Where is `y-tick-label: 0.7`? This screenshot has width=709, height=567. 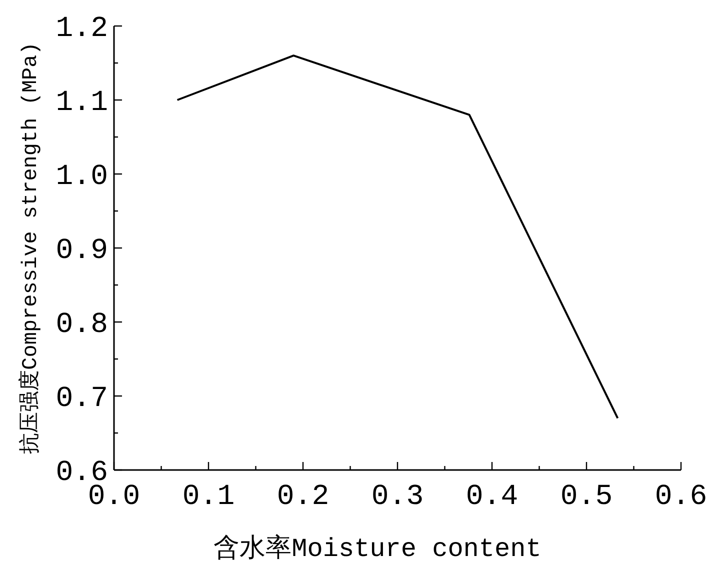 y-tick-label: 0.7 is located at coordinates (82, 398).